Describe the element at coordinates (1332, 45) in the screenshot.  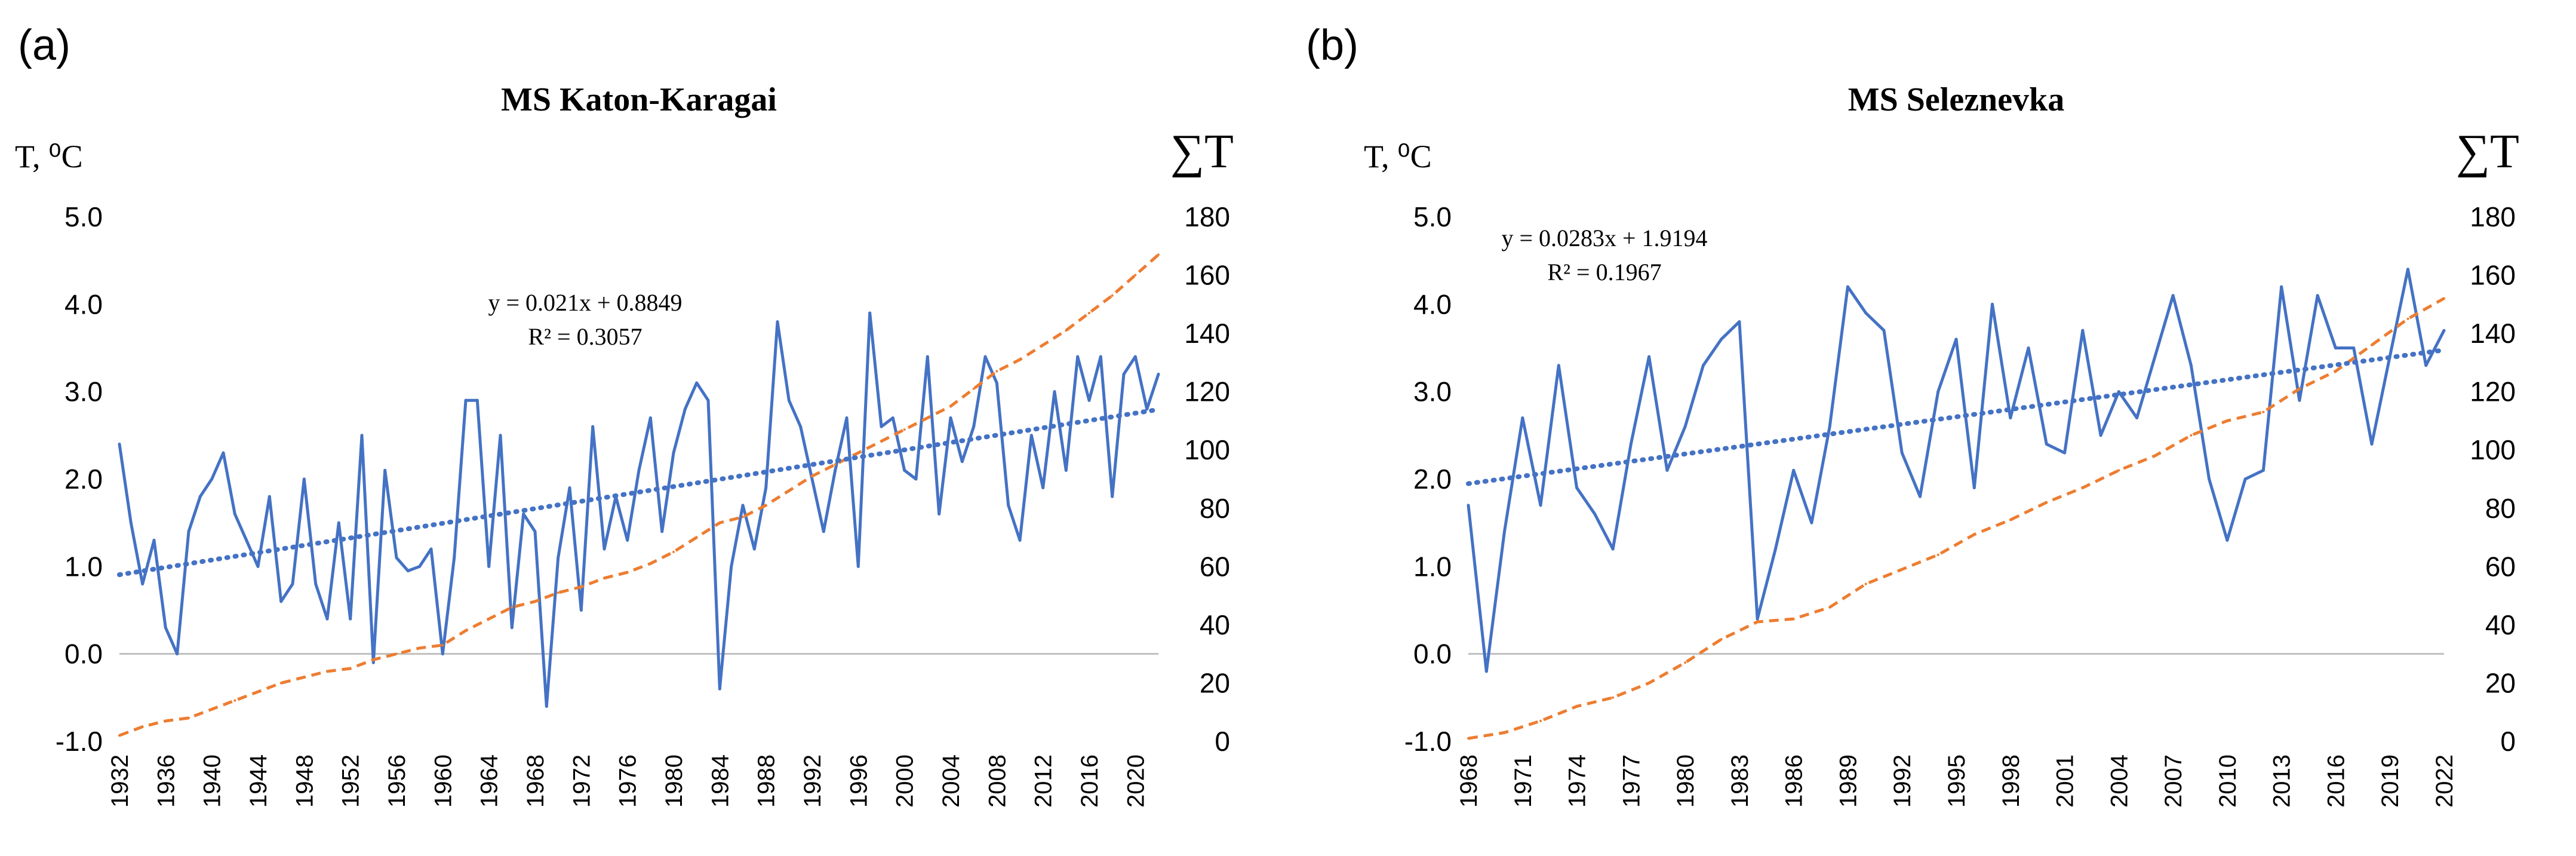
I see `panel-label: (b)` at that location.